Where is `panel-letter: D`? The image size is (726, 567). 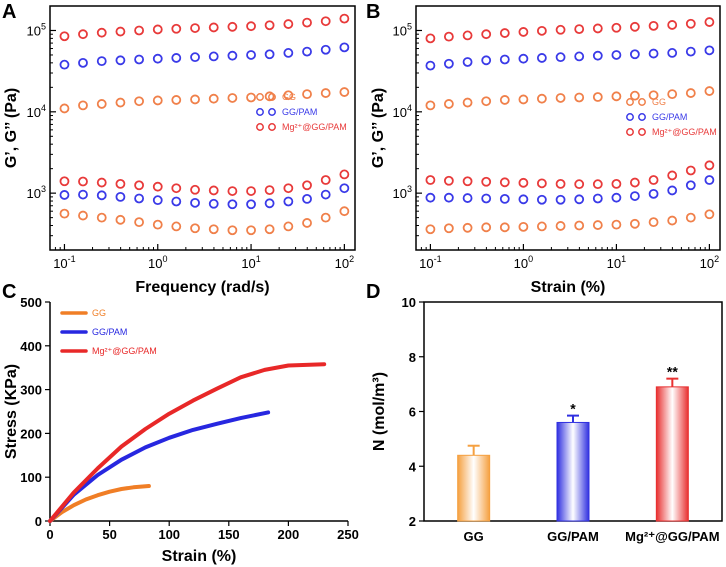 panel-letter: D is located at coordinates (373, 292).